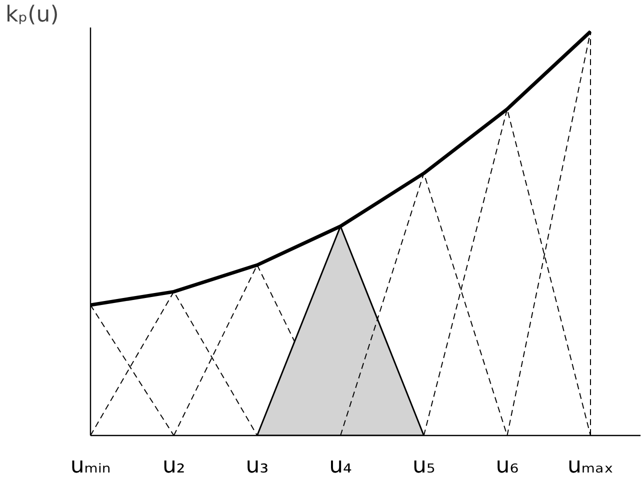 Image resolution: width=641 pixels, height=490 pixels. Describe the element at coordinates (424, 466) in the screenshot. I see `x-tick-label: u₅` at that location.